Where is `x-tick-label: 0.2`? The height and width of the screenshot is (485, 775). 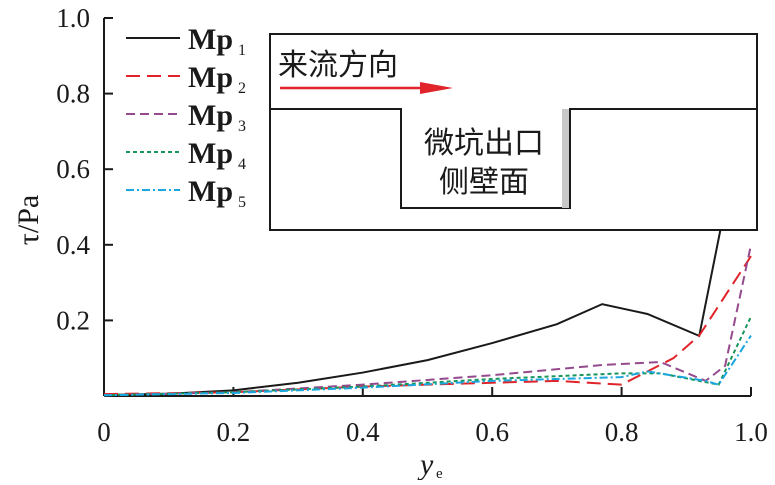
x-tick-label: 0.2 is located at coordinates (234, 432).